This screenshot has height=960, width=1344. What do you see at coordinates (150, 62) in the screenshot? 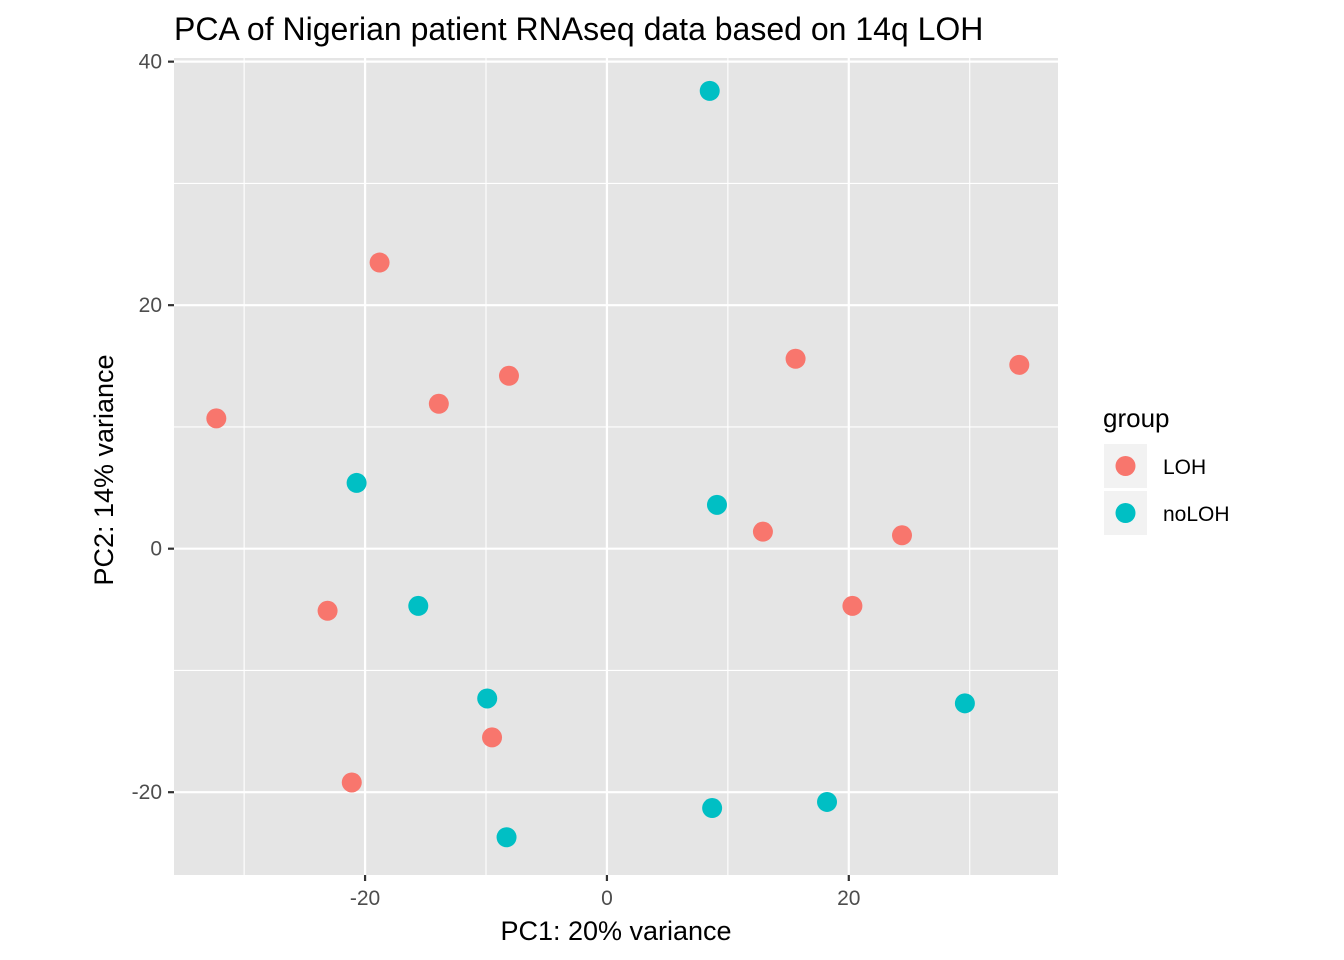
I see `y-tick-label: 40` at bounding box center [150, 62].